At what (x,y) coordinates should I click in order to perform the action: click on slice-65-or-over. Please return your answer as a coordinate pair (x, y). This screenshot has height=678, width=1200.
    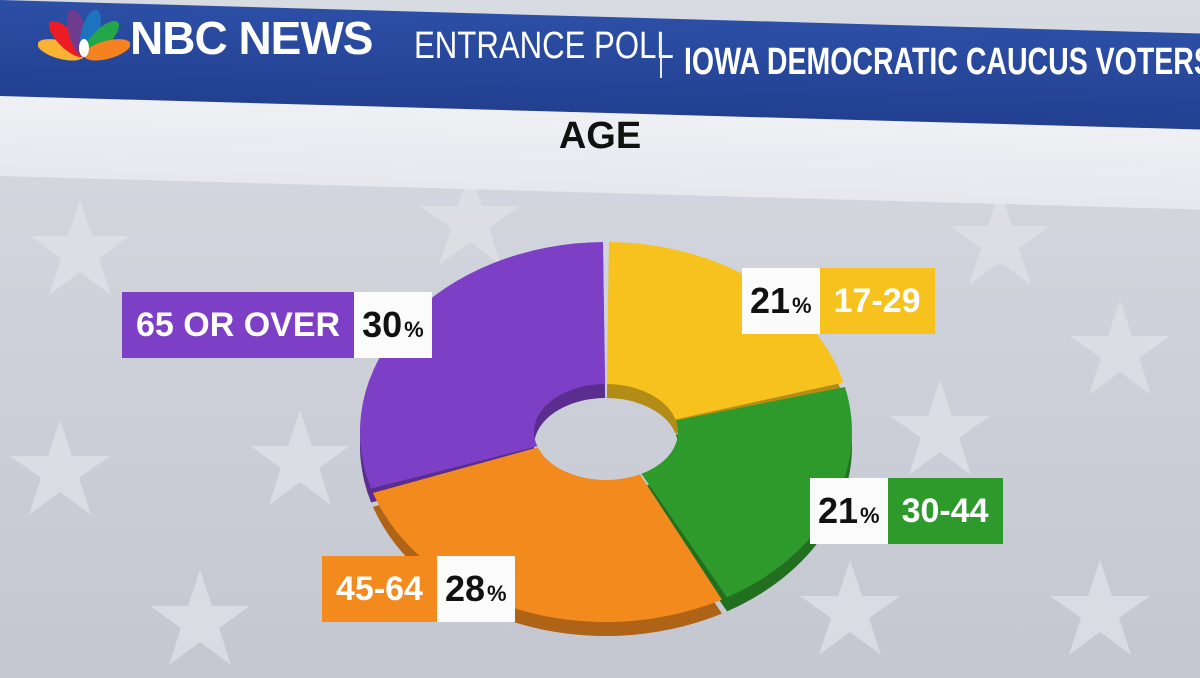
    Looking at the image, I should click on (482, 365).